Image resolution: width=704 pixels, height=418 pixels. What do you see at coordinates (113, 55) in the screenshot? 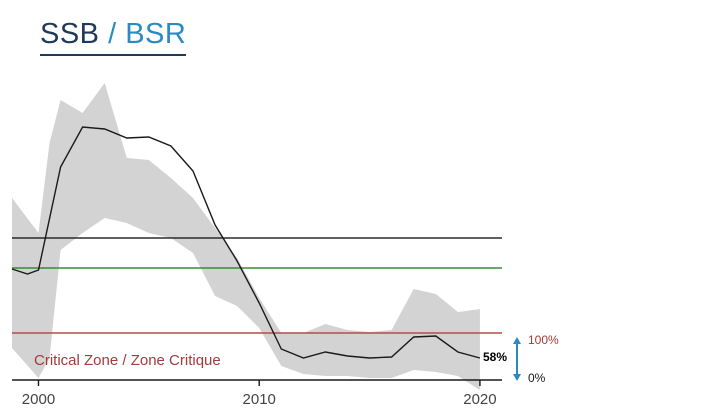
I see `title-underline` at bounding box center [113, 55].